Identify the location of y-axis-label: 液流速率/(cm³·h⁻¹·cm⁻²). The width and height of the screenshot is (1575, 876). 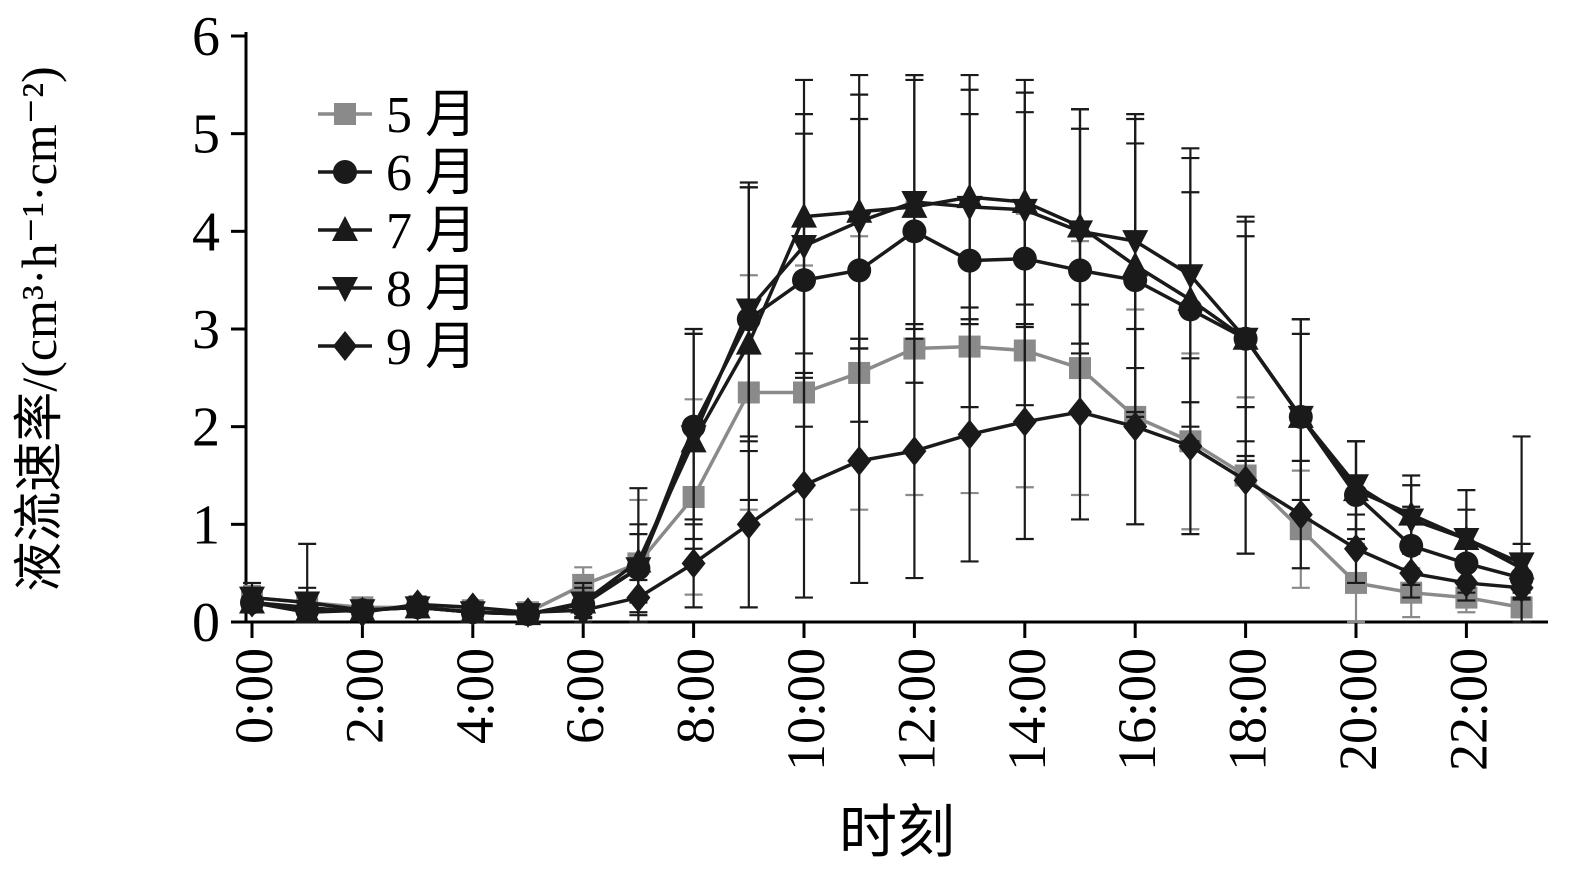
(39, 328).